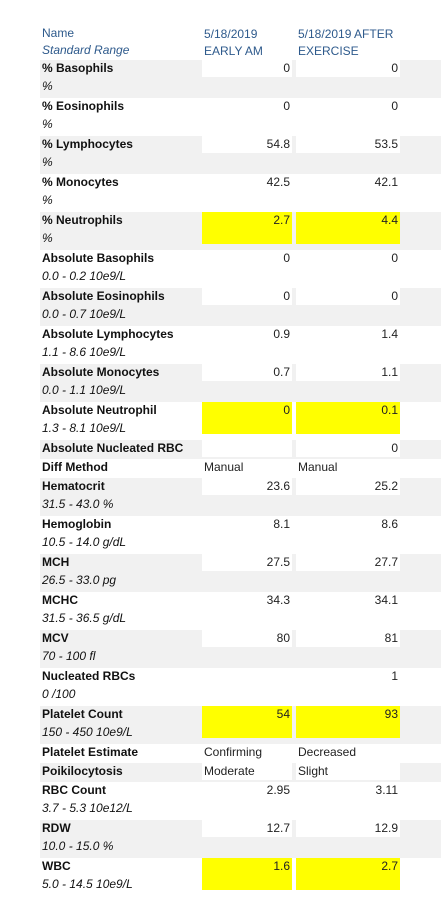 The height and width of the screenshot is (910, 441). I want to click on value-early-am: 80, so click(247, 638).